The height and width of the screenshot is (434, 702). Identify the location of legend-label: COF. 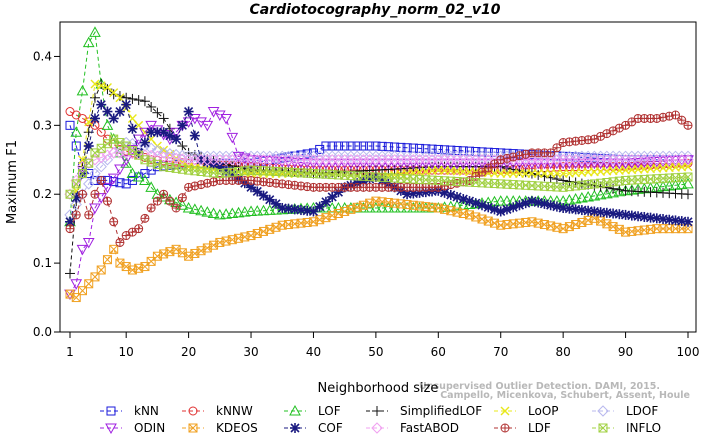
(330, 427).